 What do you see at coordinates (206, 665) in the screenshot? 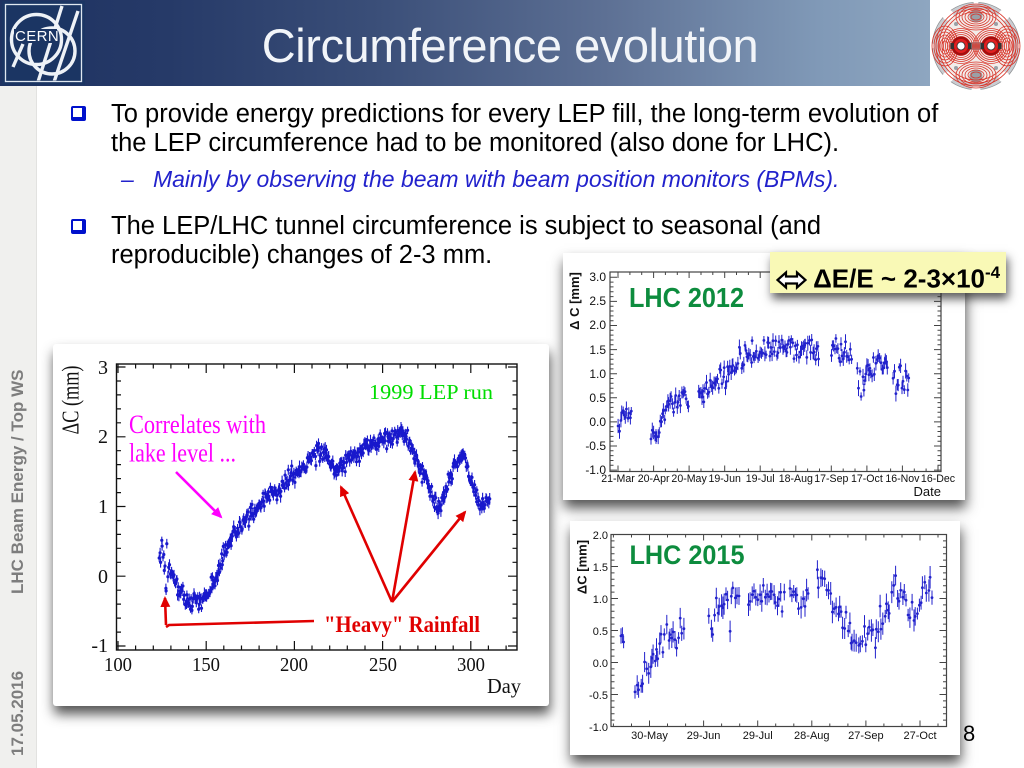
I see `svg-text: 150` at bounding box center [206, 665].